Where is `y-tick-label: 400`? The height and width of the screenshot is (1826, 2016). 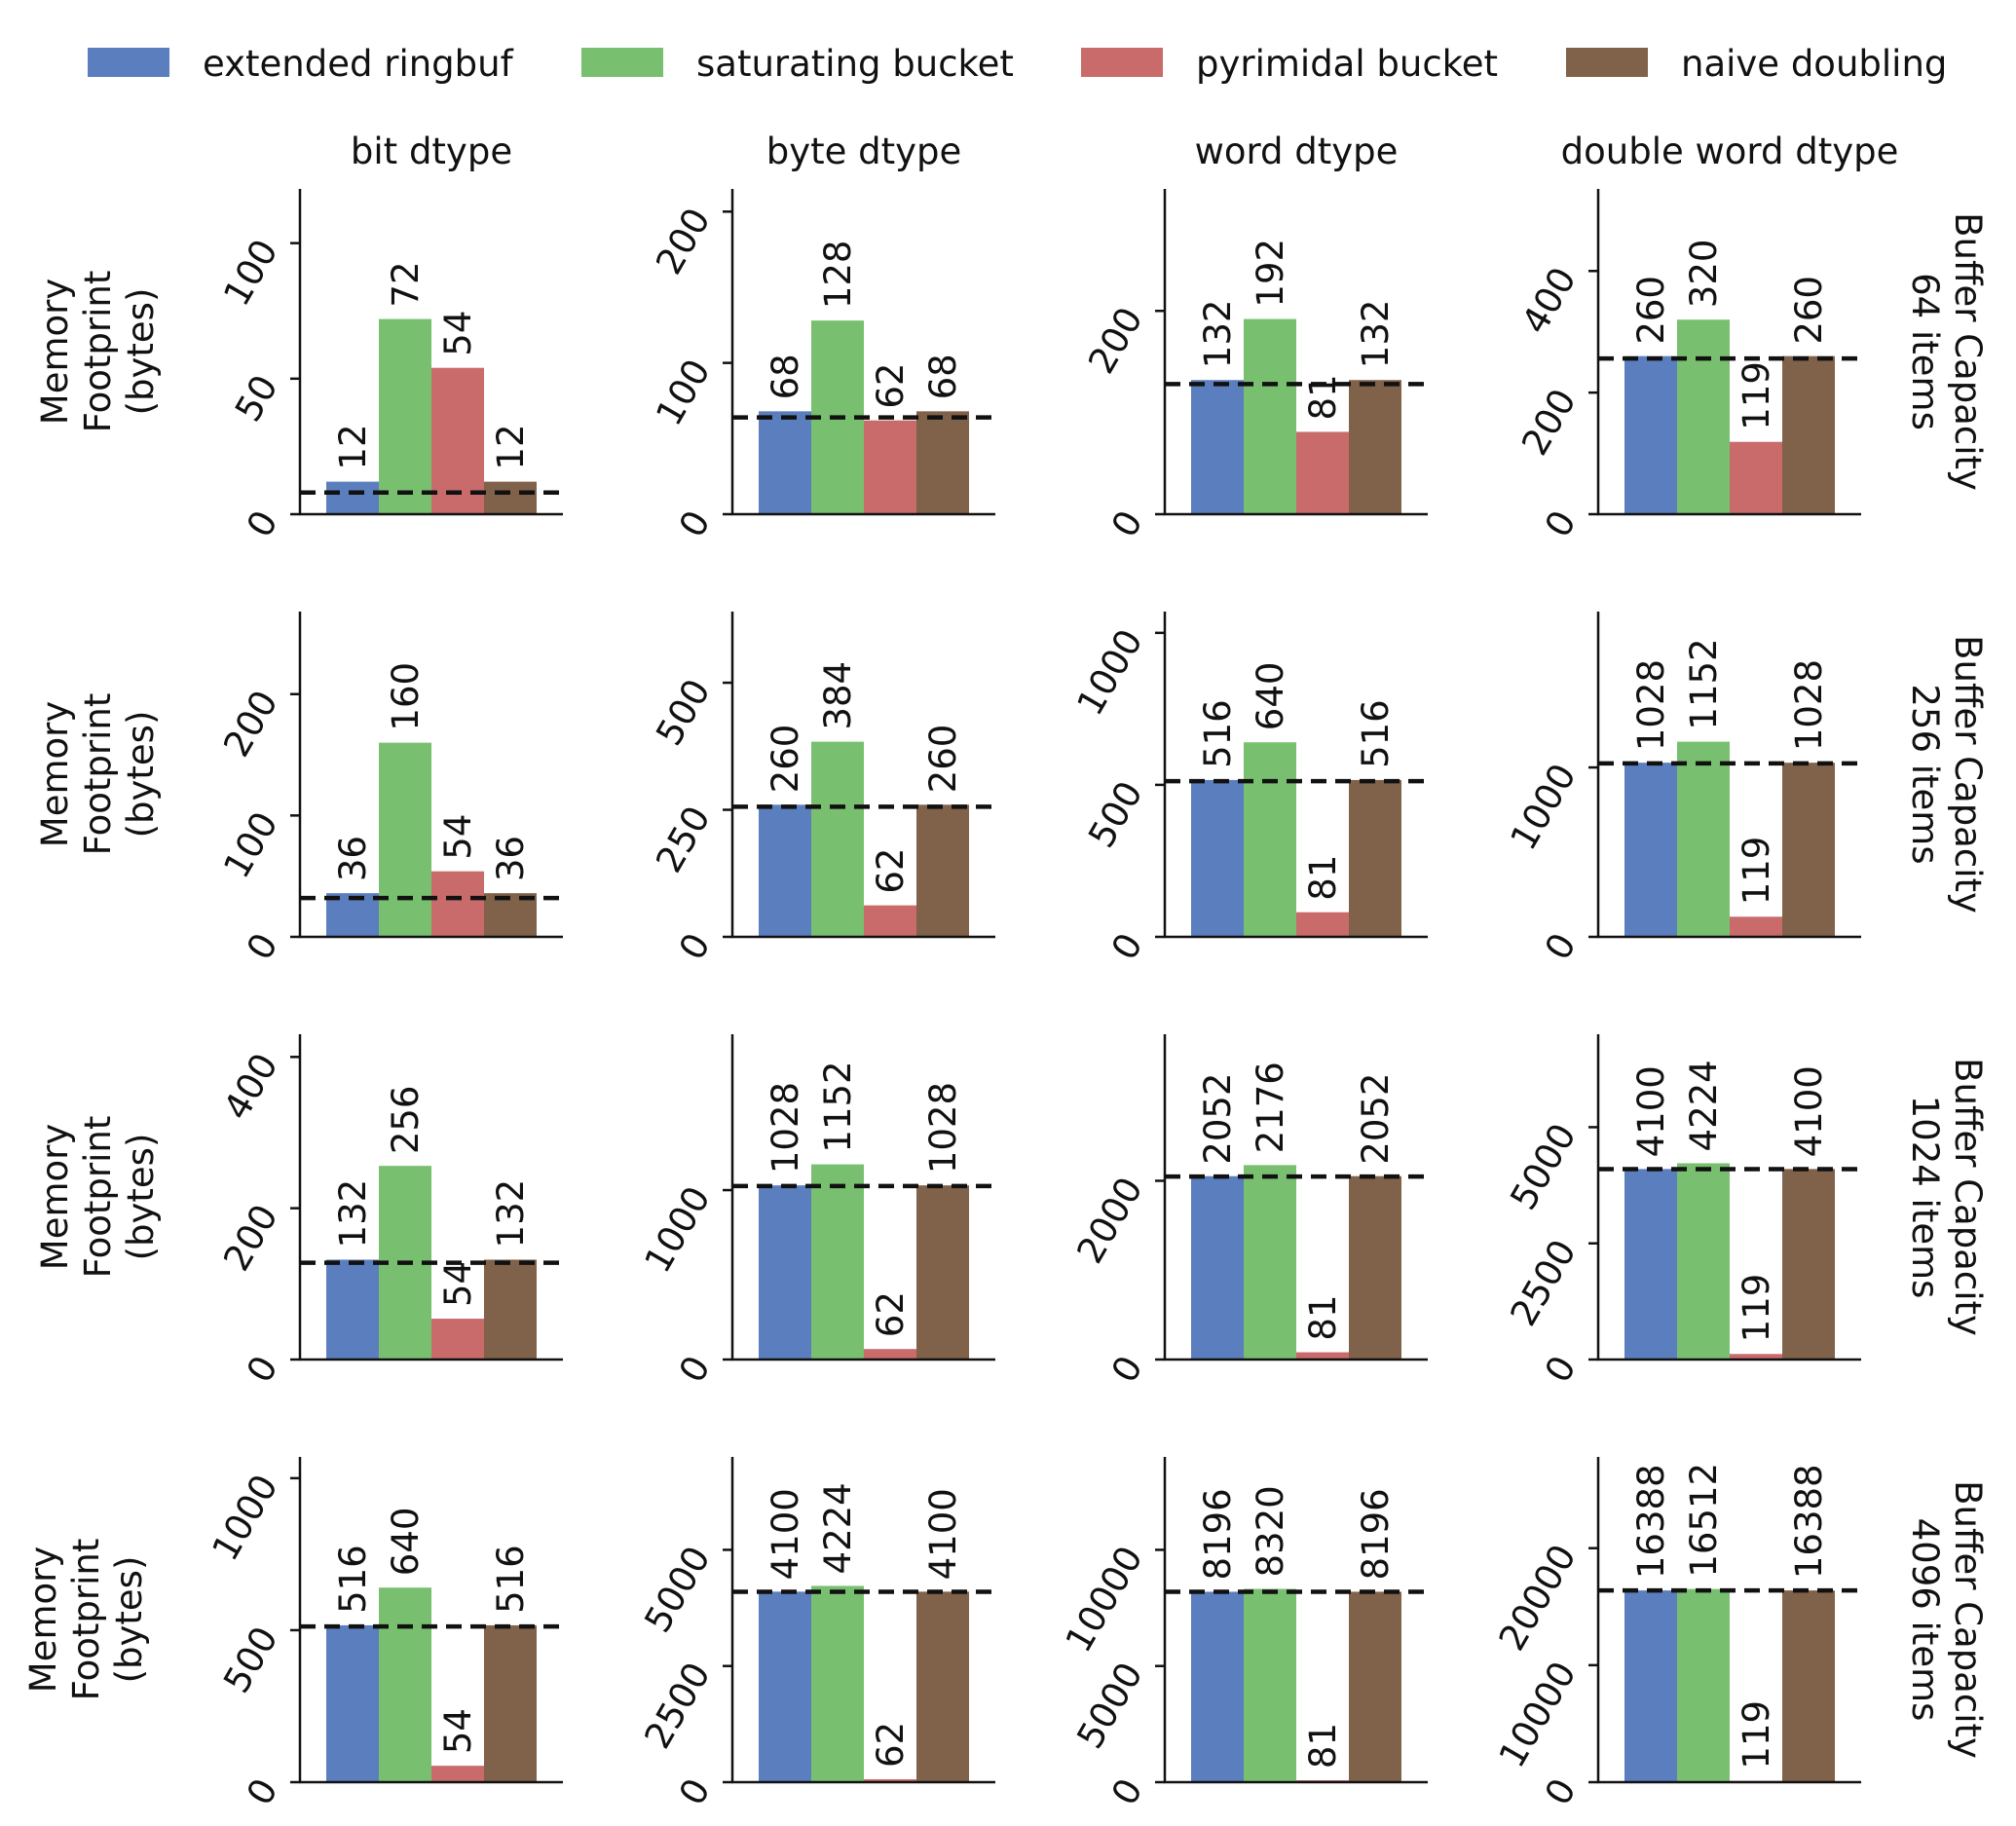 y-tick-label: 400 is located at coordinates (1549, 300).